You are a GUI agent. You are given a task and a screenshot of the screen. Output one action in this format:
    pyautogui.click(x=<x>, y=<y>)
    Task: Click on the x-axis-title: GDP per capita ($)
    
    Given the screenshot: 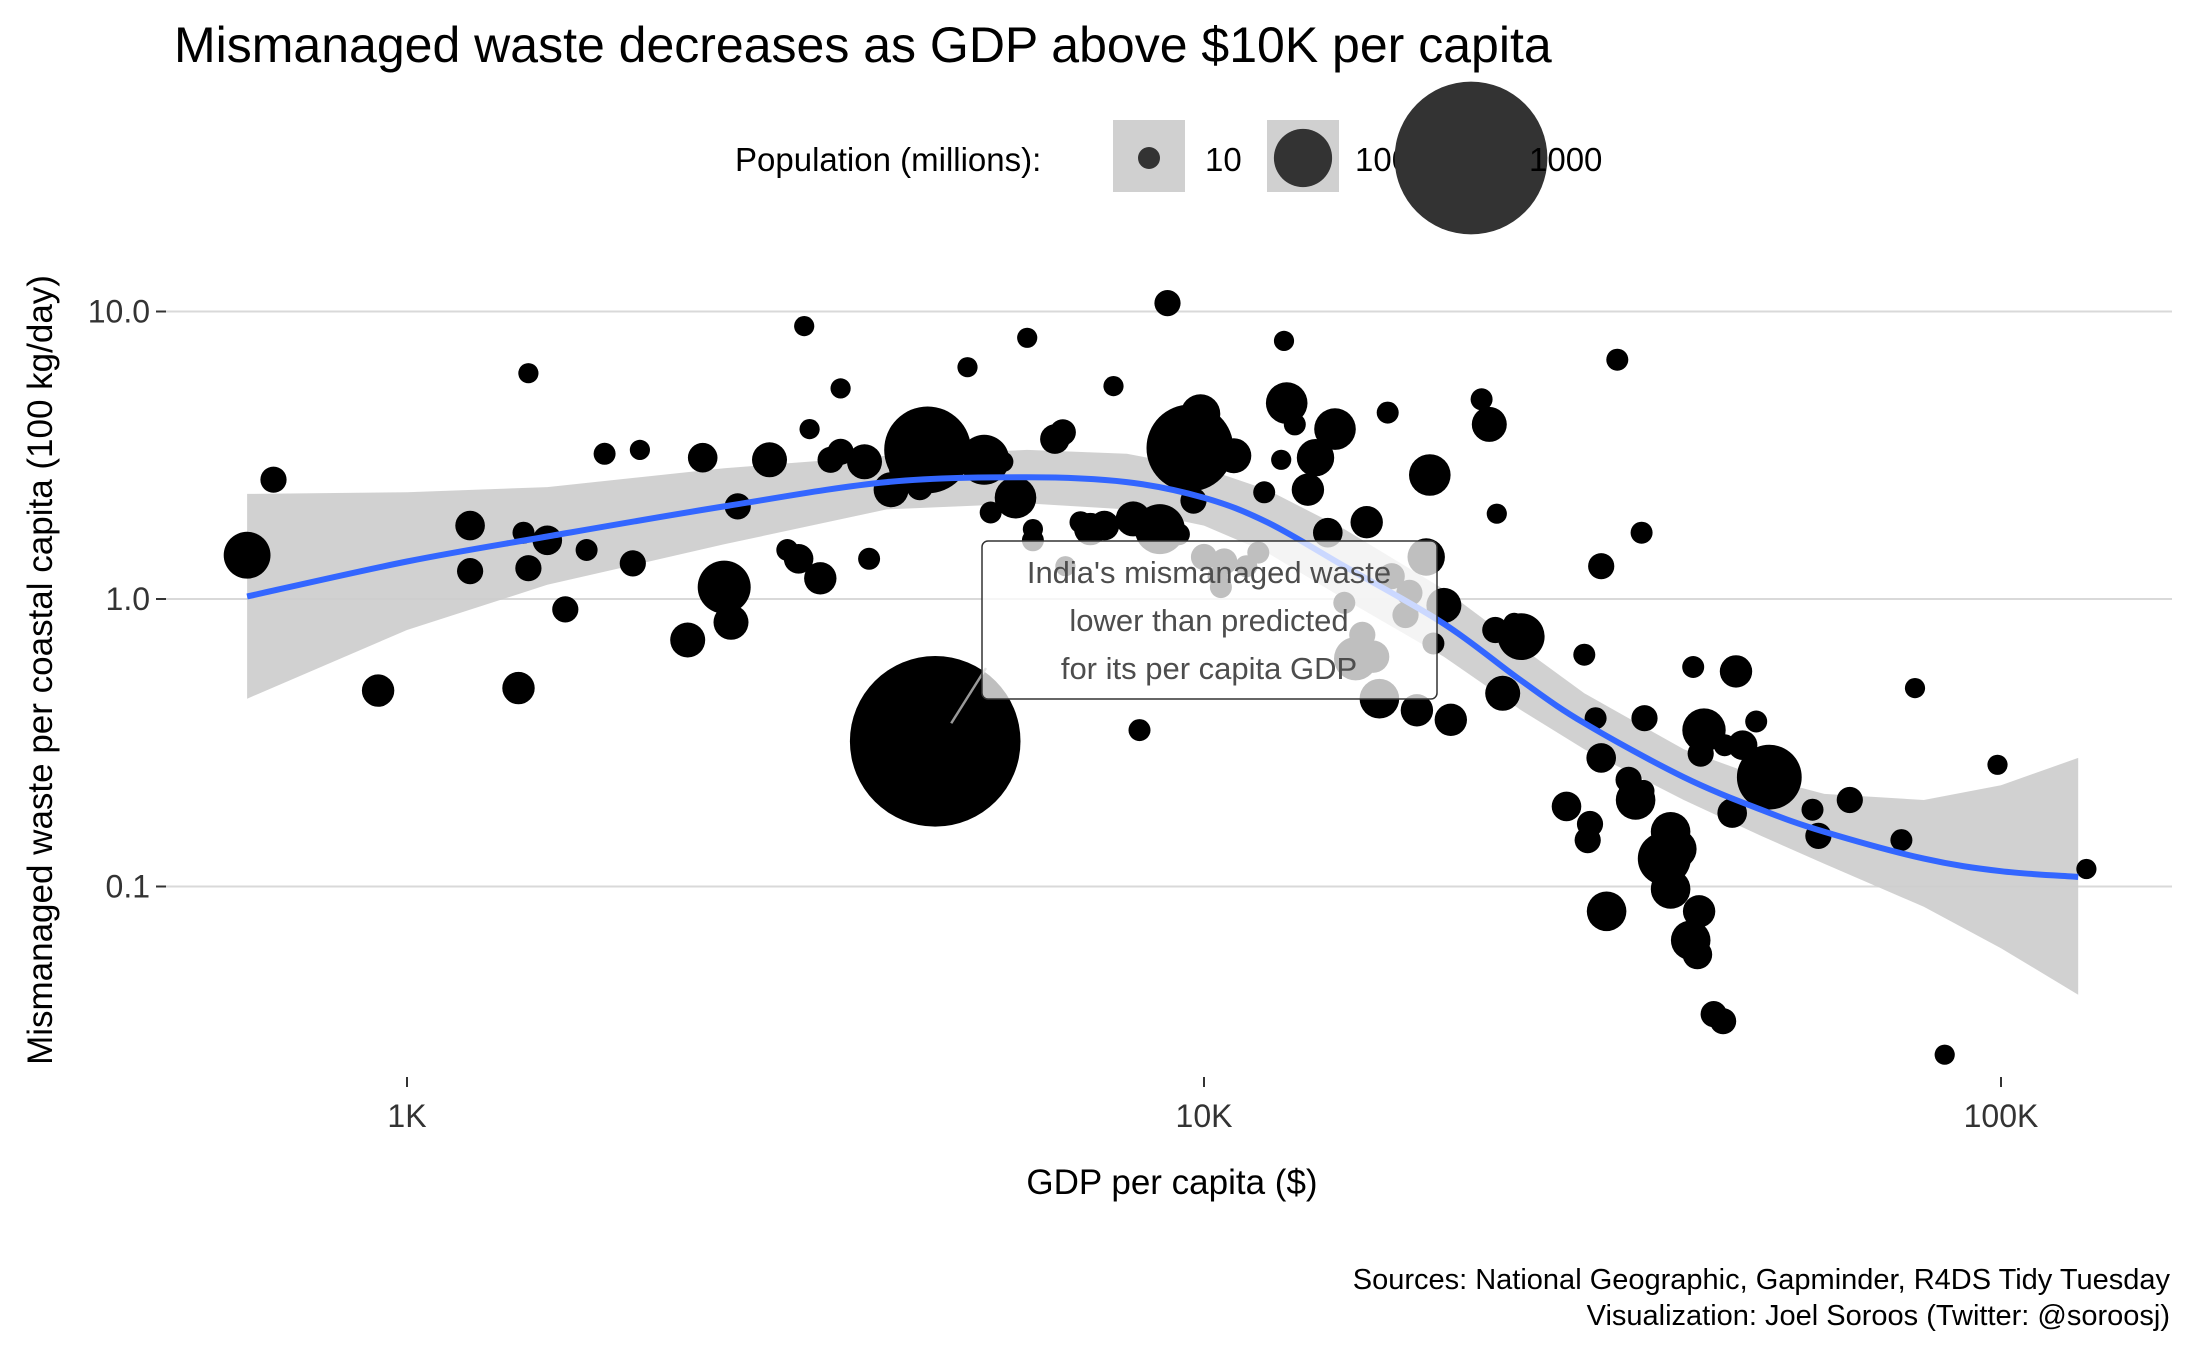 What is the action you would take?
    pyautogui.click(x=1171, y=1182)
    